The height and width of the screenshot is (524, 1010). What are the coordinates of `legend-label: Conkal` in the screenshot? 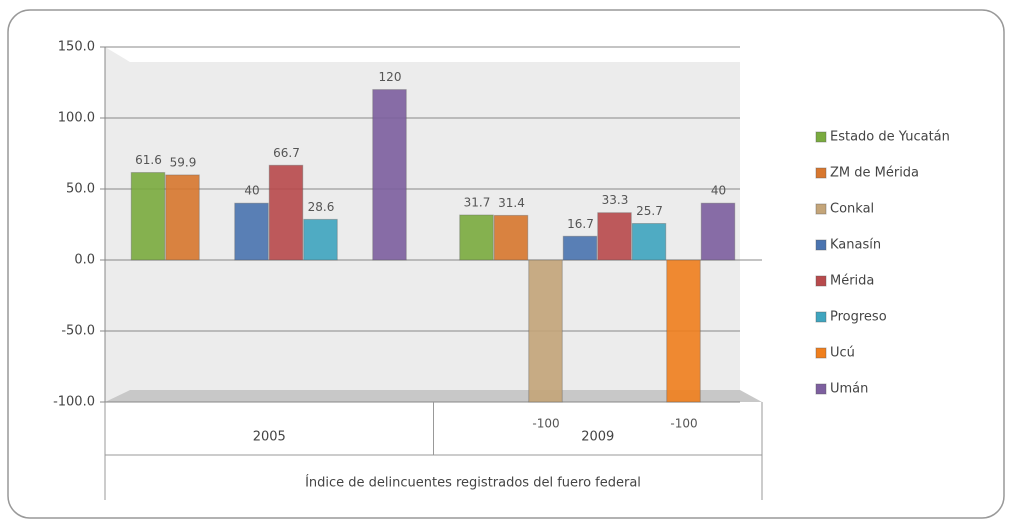 It's located at (852, 209).